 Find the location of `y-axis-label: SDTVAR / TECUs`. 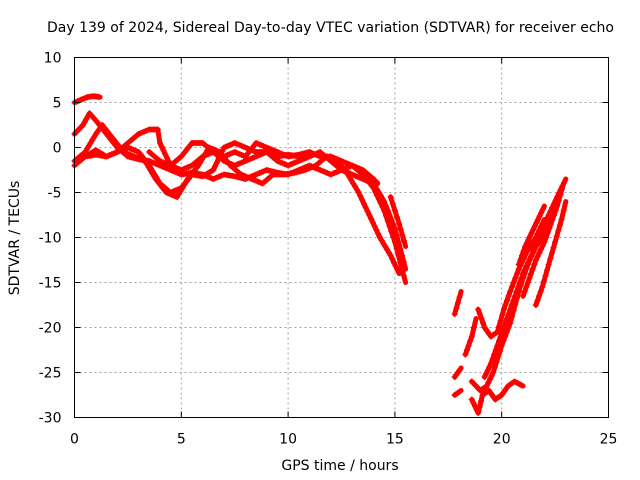

y-axis-label: SDTVAR / TECUs is located at coordinates (15, 238).